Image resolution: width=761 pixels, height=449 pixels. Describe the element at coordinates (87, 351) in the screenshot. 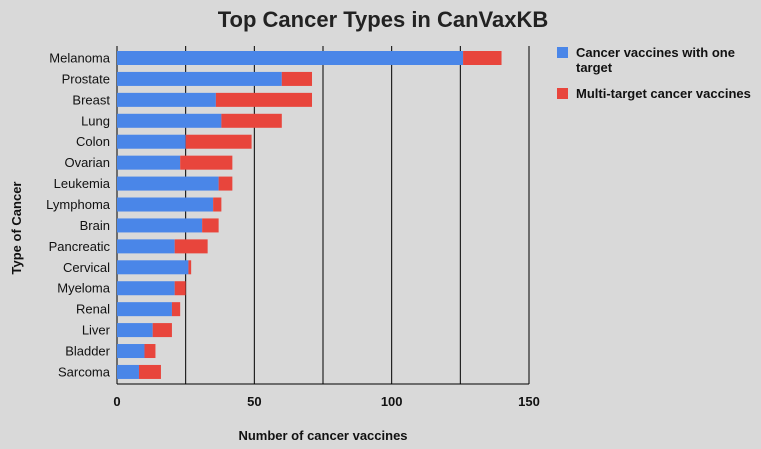

I see `category-label: Bladder` at that location.